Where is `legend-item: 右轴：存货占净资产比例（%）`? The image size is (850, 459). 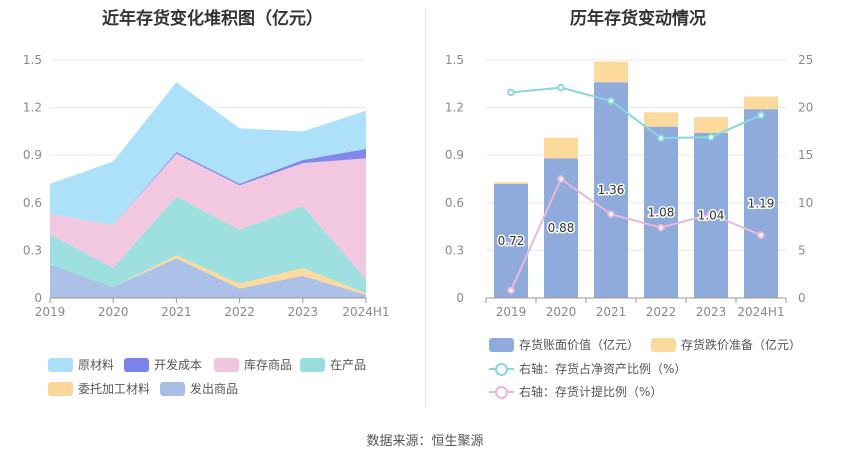 legend-item: 右轴：存货占净资产比例（%） is located at coordinates (587, 368).